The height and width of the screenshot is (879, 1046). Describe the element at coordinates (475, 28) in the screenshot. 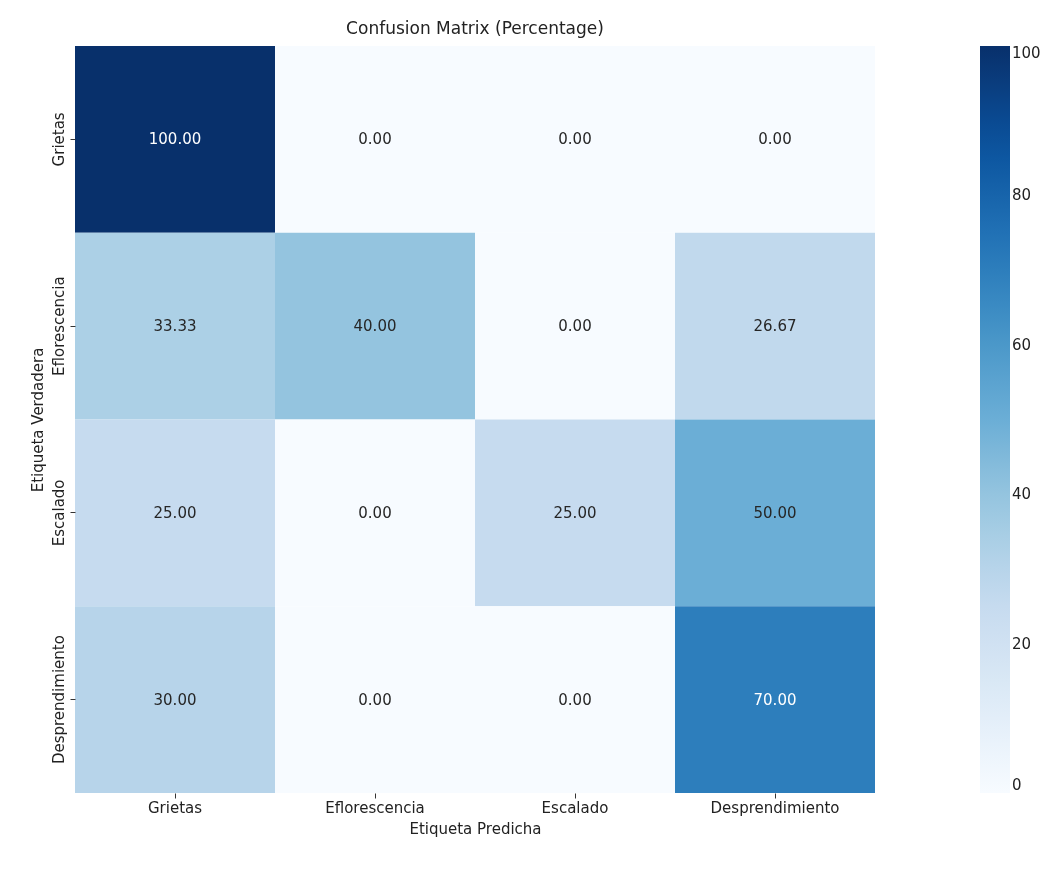

I see `chart-title: Confusion Matrix (Percentage)` at that location.